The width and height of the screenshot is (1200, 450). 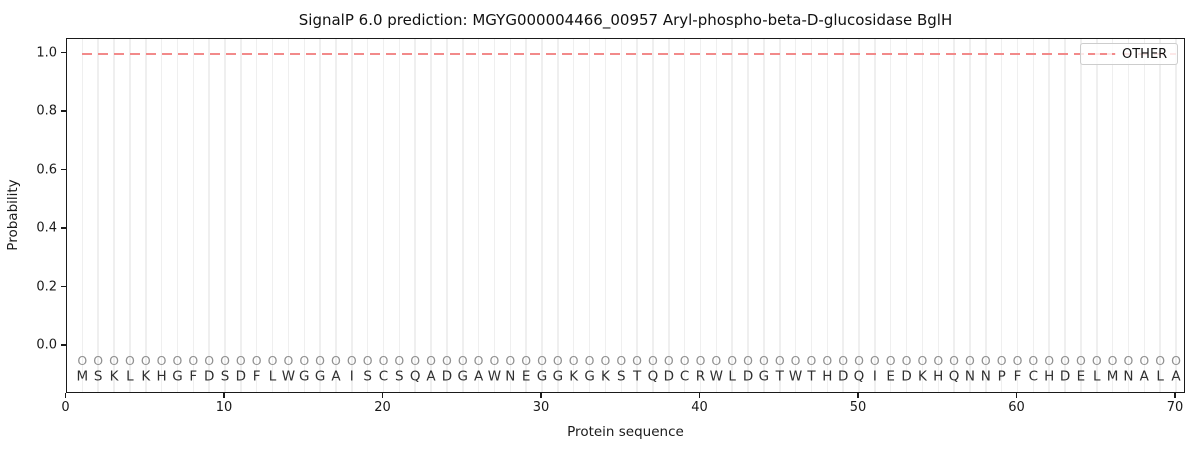 What do you see at coordinates (1175, 407) in the screenshot?
I see `x-tick-label: 70` at bounding box center [1175, 407].